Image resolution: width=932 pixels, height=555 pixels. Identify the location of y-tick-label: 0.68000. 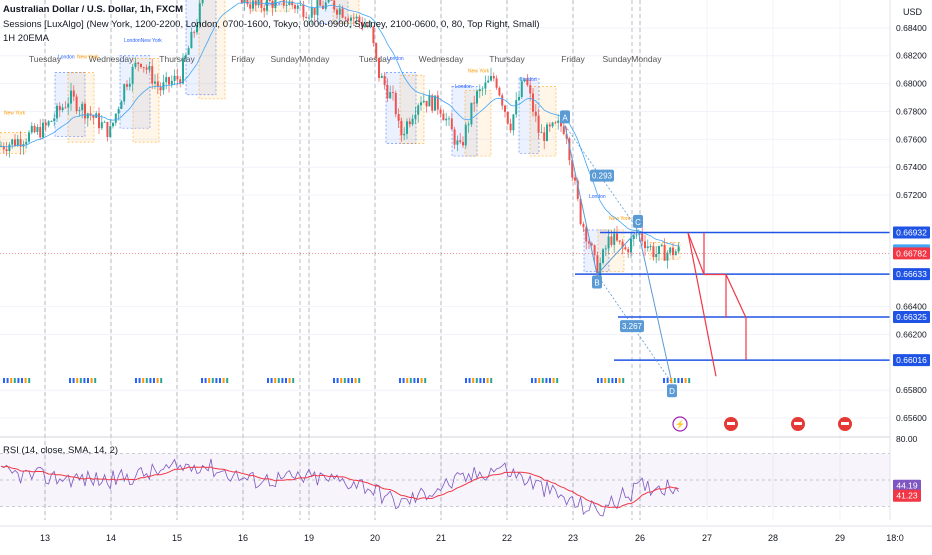
(911, 84).